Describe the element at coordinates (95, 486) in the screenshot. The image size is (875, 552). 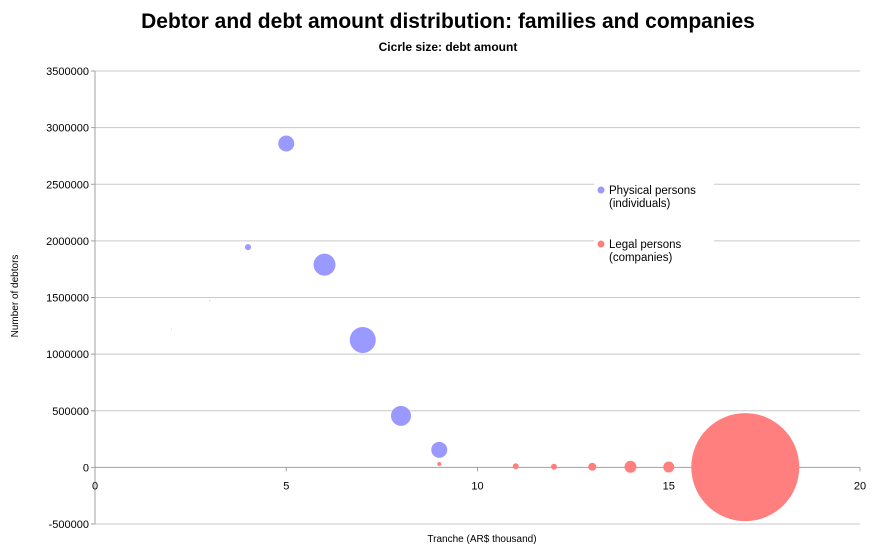
I see `x-tick-label: 0` at that location.